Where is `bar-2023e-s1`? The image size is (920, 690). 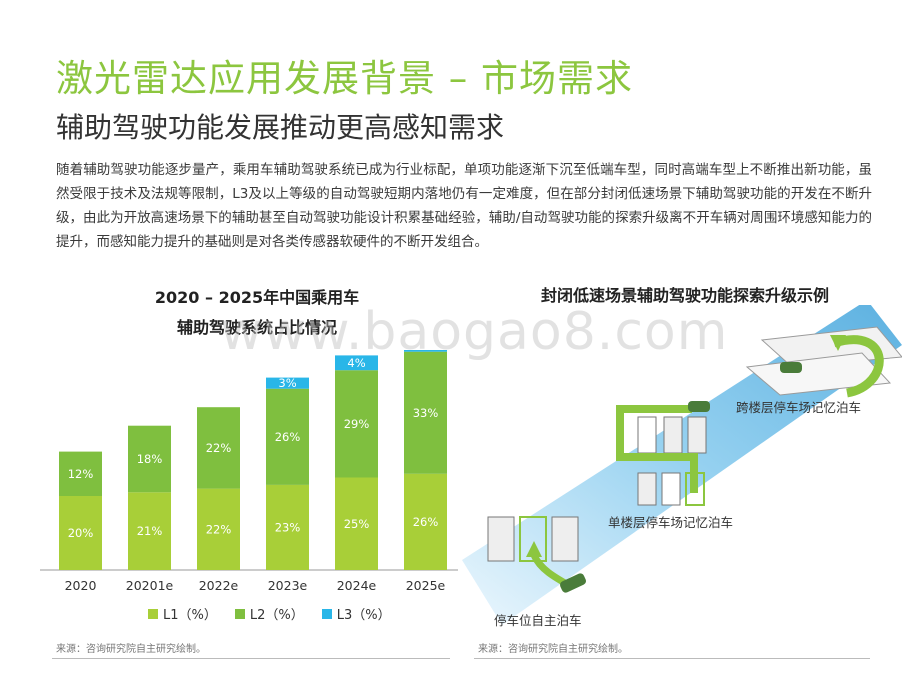
bar-2023e-s1 is located at coordinates (287, 436).